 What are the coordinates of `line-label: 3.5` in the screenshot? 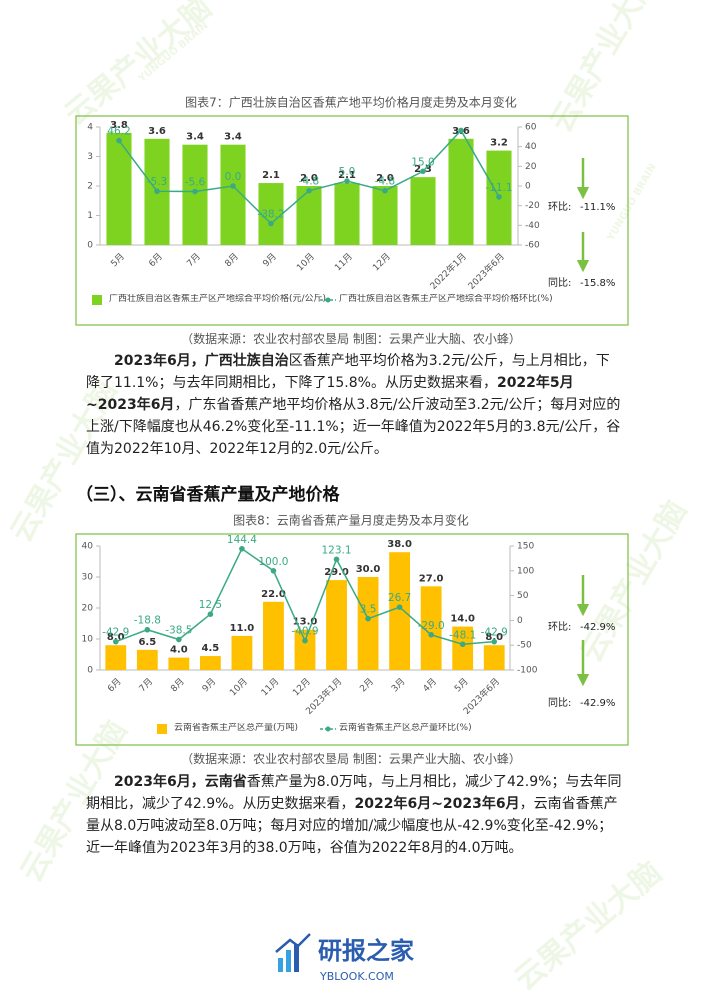 It's located at (368, 610).